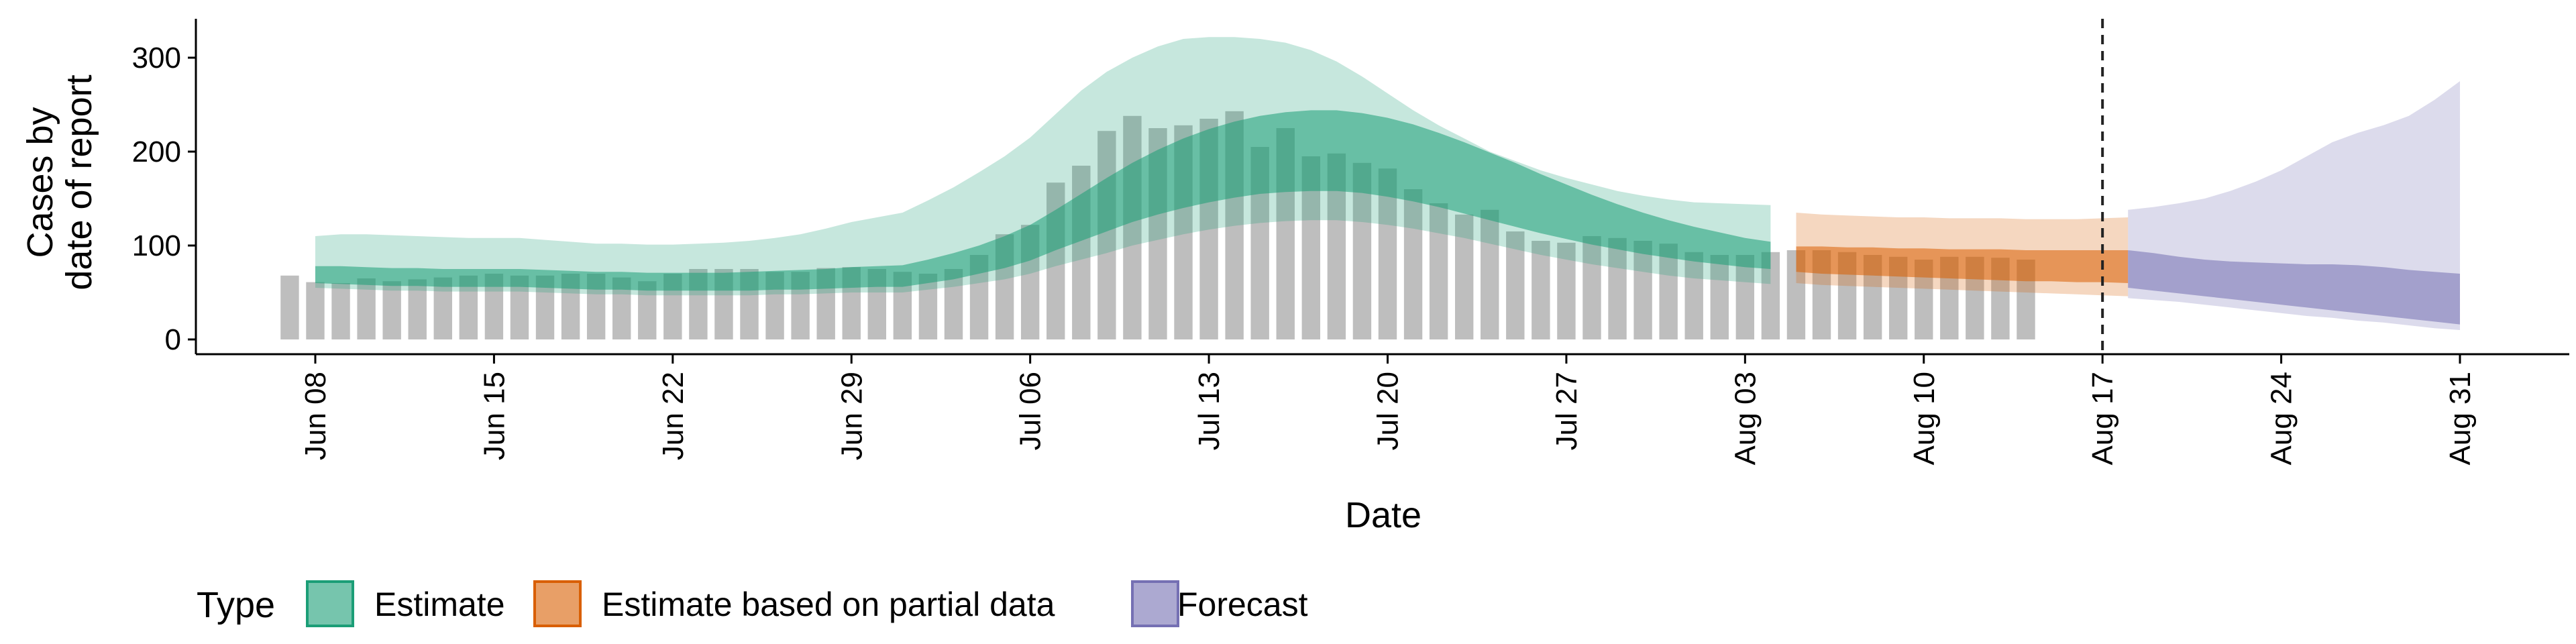 This screenshot has width=2576, height=644. What do you see at coordinates (1924, 418) in the screenshot?
I see `x-tick-label: Aug 10` at bounding box center [1924, 418].